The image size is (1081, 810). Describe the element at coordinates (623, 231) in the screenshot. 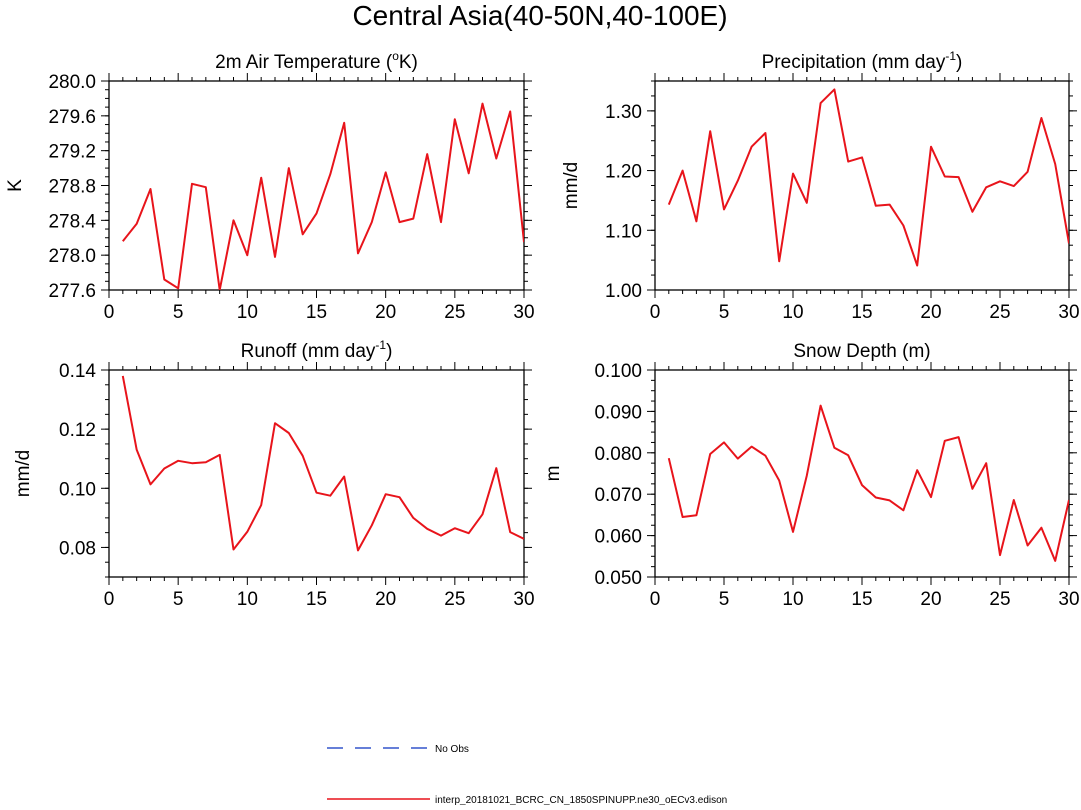

I see `y-tick-label: 1.10` at that location.